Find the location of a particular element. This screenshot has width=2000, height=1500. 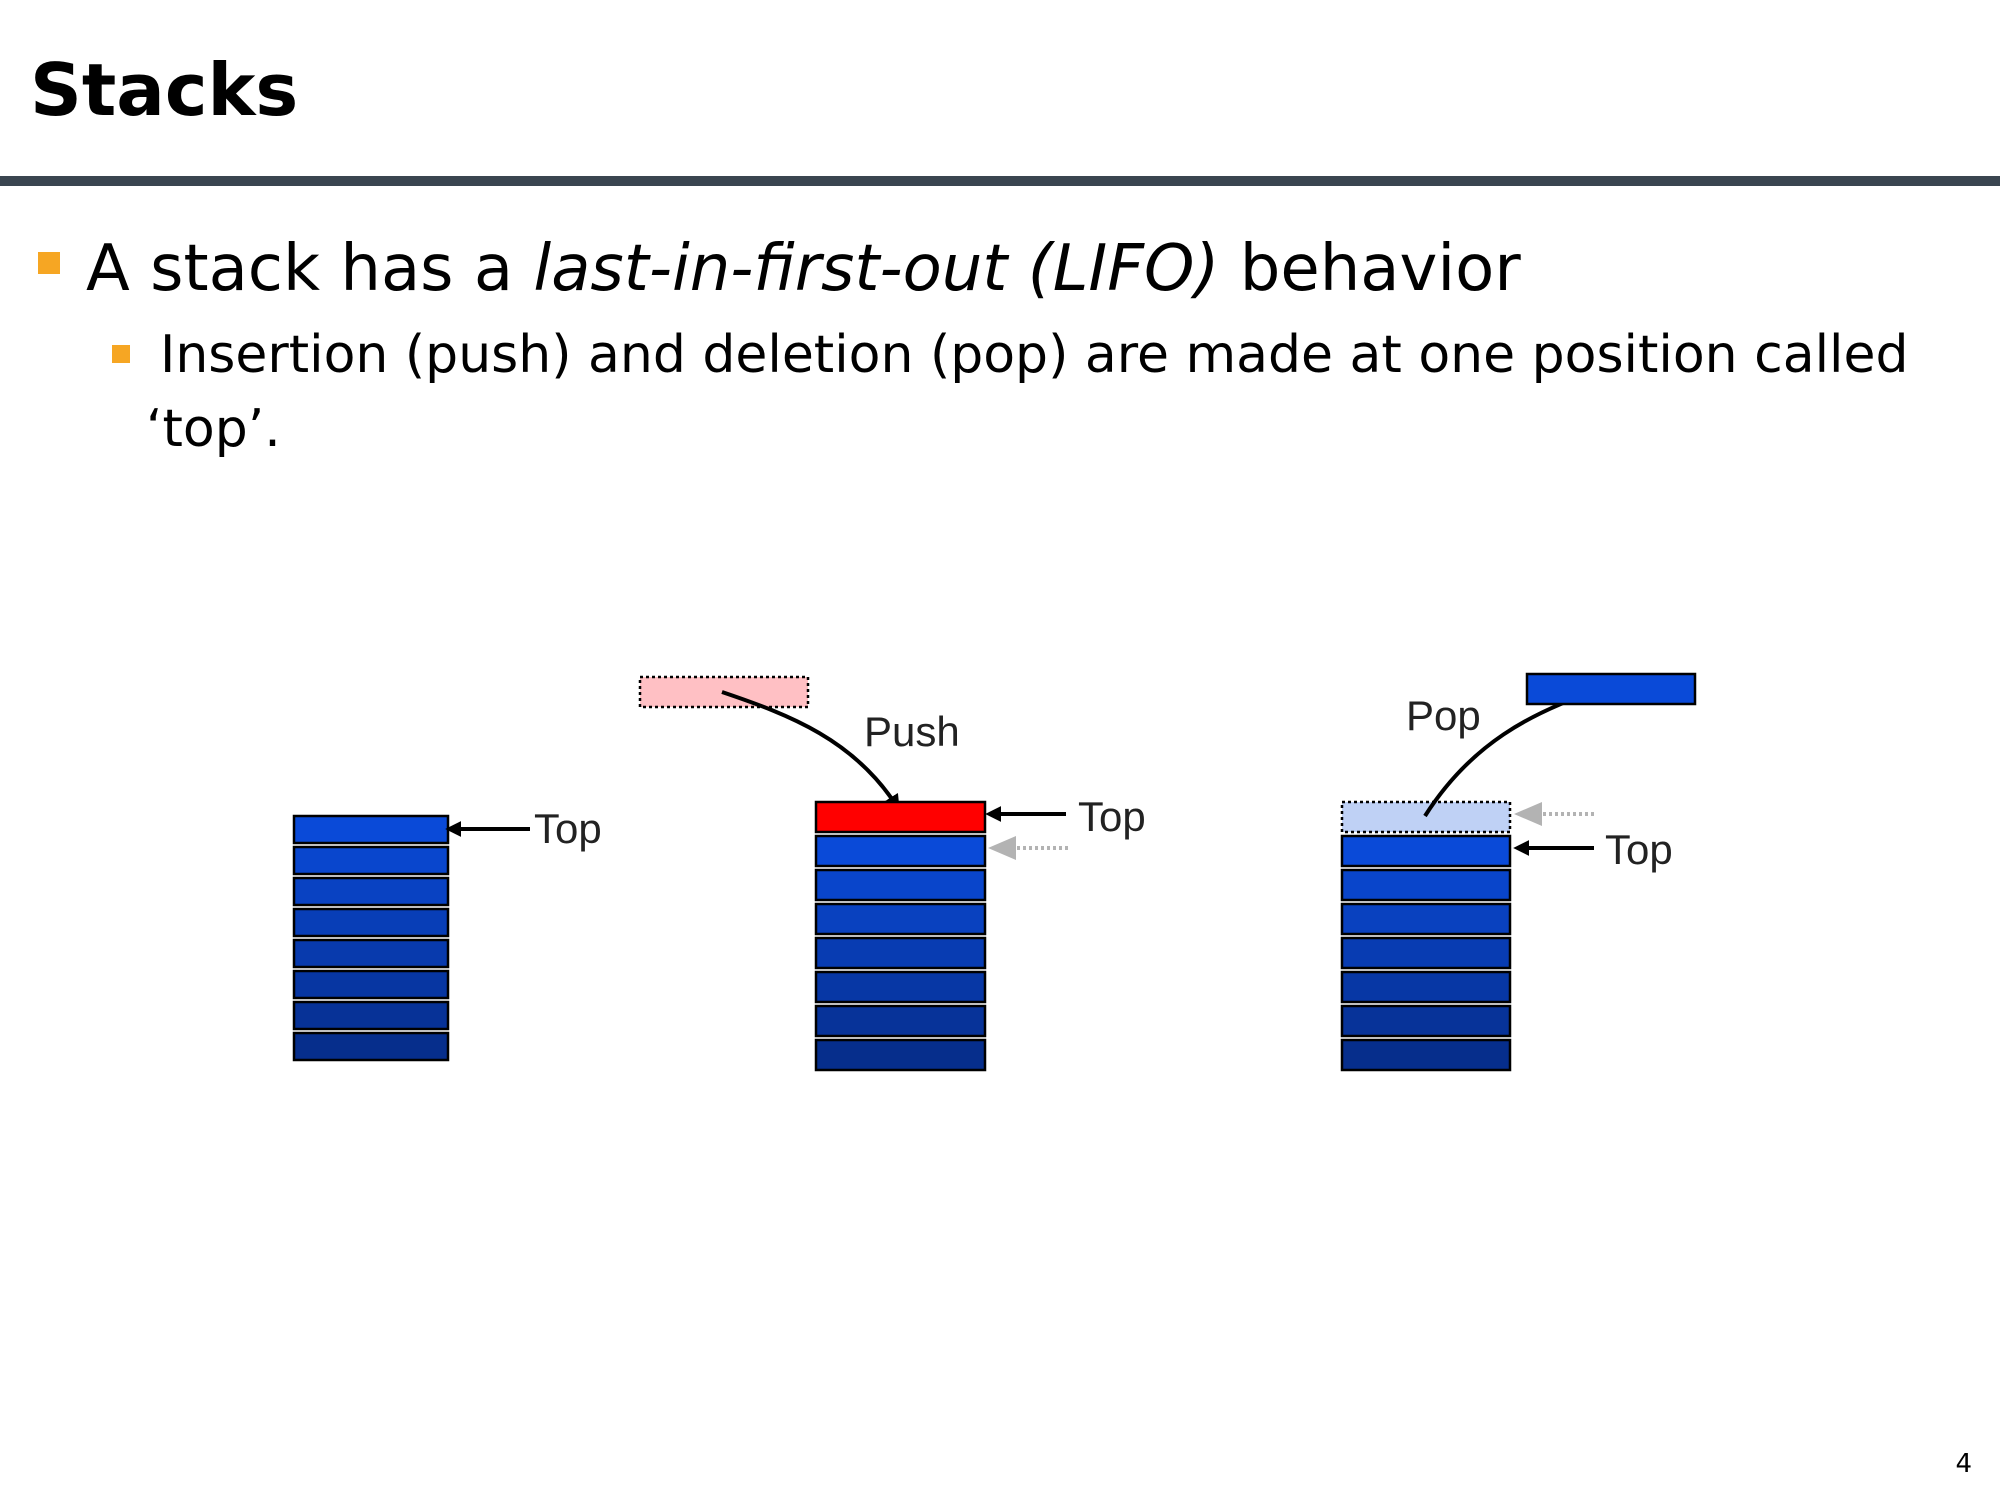

stack-after-pop is located at coordinates (1426, 953).